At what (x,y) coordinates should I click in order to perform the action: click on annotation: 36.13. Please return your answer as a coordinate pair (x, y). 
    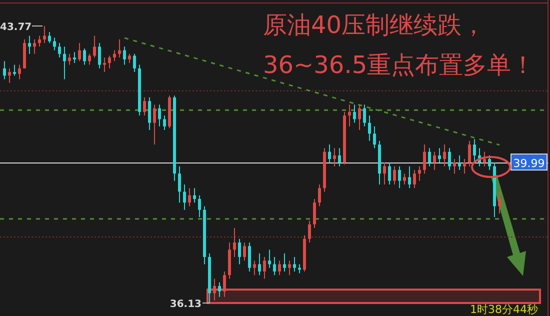
    Looking at the image, I should click on (186, 304).